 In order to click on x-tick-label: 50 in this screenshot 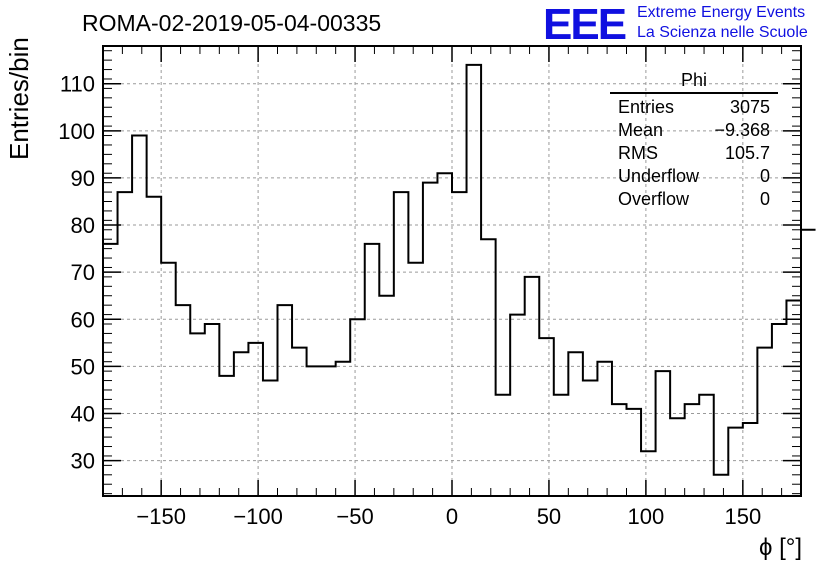, I will do `click(549, 516)`.